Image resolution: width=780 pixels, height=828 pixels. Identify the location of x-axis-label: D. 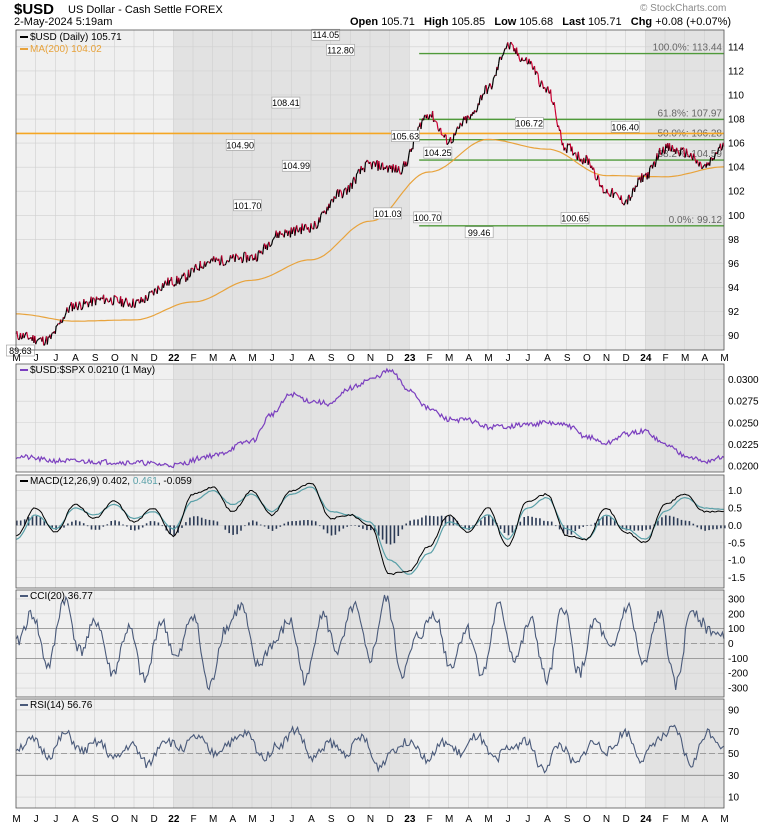
(390, 358).